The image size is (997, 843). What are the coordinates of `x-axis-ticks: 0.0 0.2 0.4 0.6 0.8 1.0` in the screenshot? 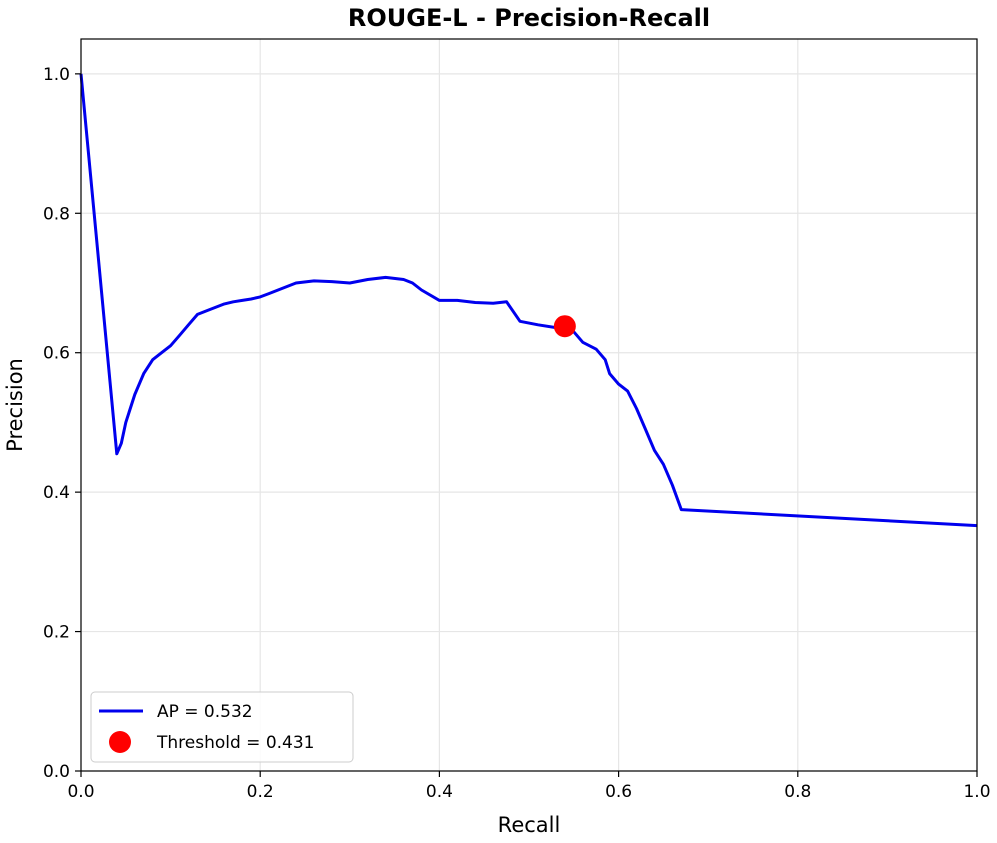 It's located at (529, 786).